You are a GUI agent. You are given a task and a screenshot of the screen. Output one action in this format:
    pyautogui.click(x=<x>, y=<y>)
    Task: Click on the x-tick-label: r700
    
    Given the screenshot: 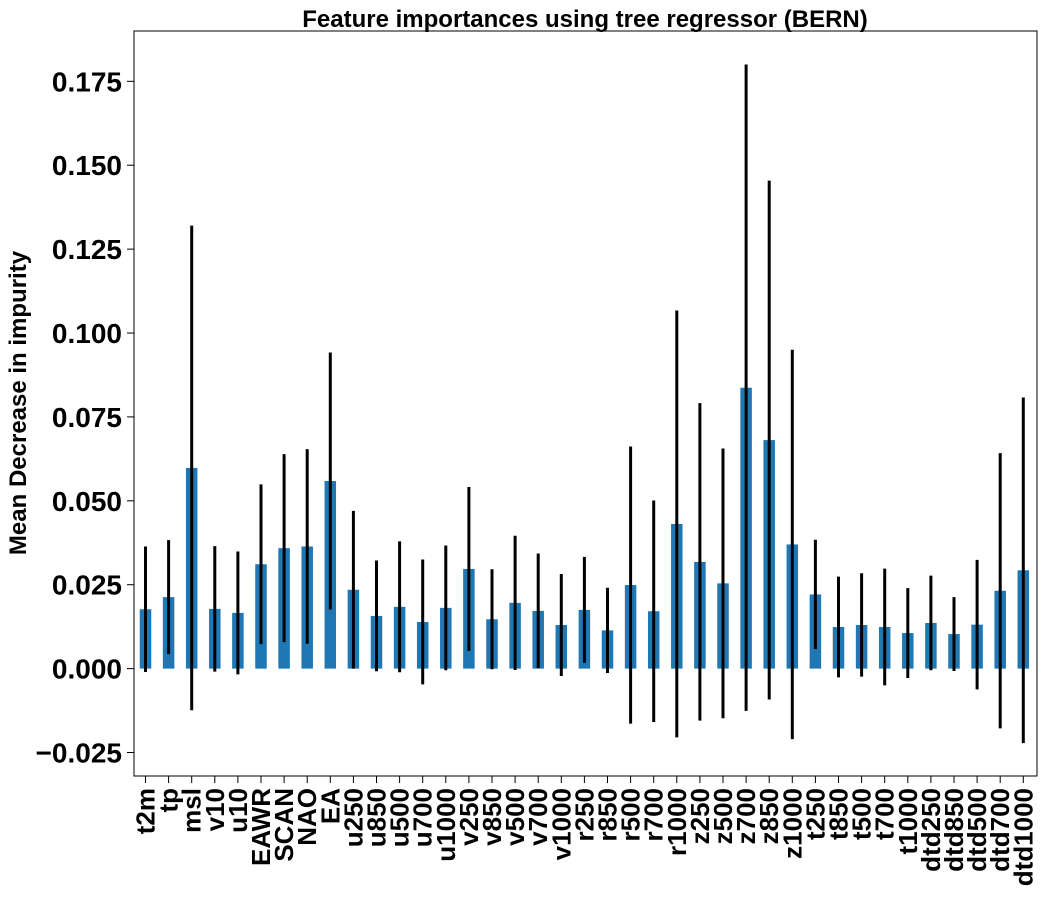 What is the action you would take?
    pyautogui.click(x=654, y=815)
    